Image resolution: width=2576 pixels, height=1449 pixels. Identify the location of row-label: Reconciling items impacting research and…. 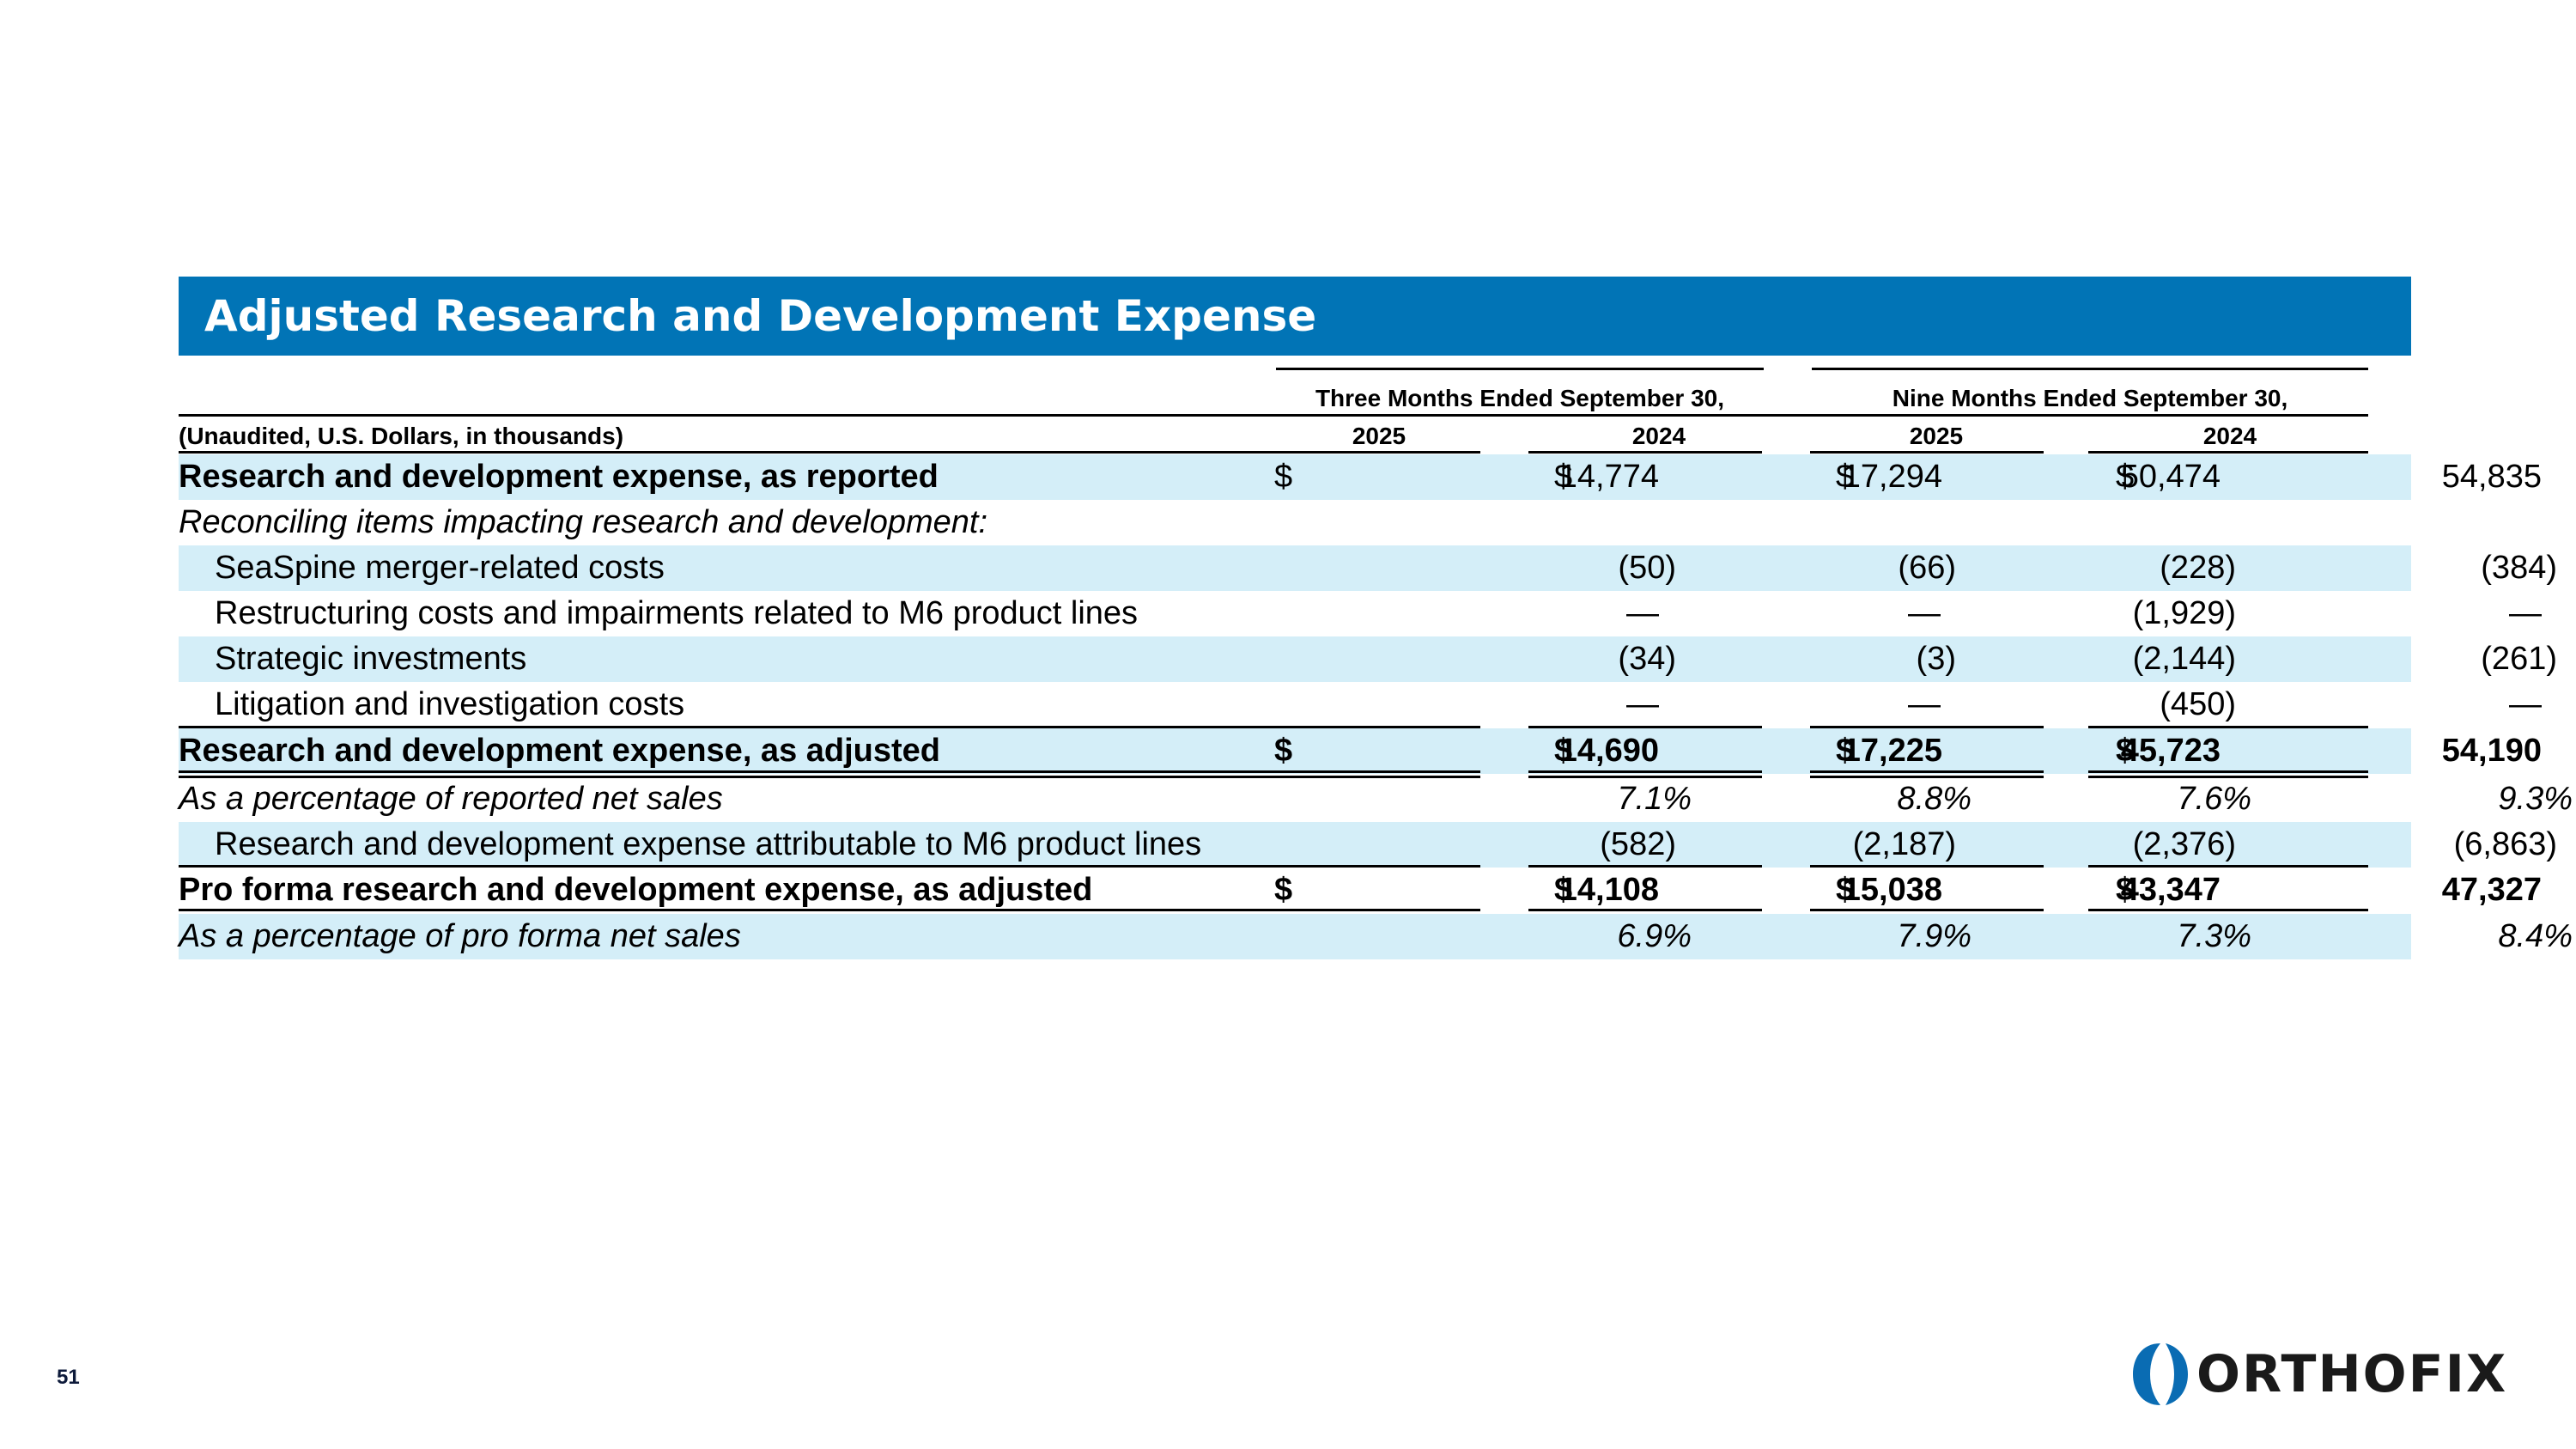
(583, 522).